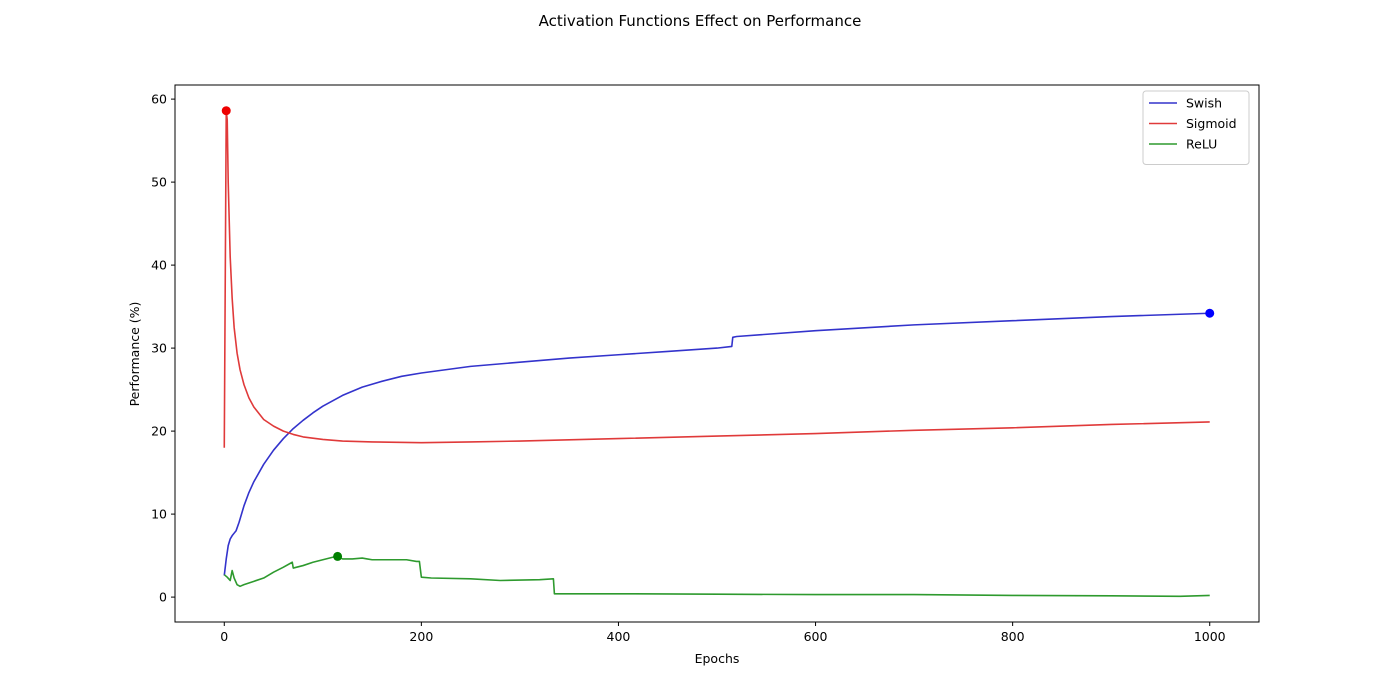 The image size is (1400, 700). Describe the element at coordinates (159, 265) in the screenshot. I see `y-tick-label-4: 40` at that location.